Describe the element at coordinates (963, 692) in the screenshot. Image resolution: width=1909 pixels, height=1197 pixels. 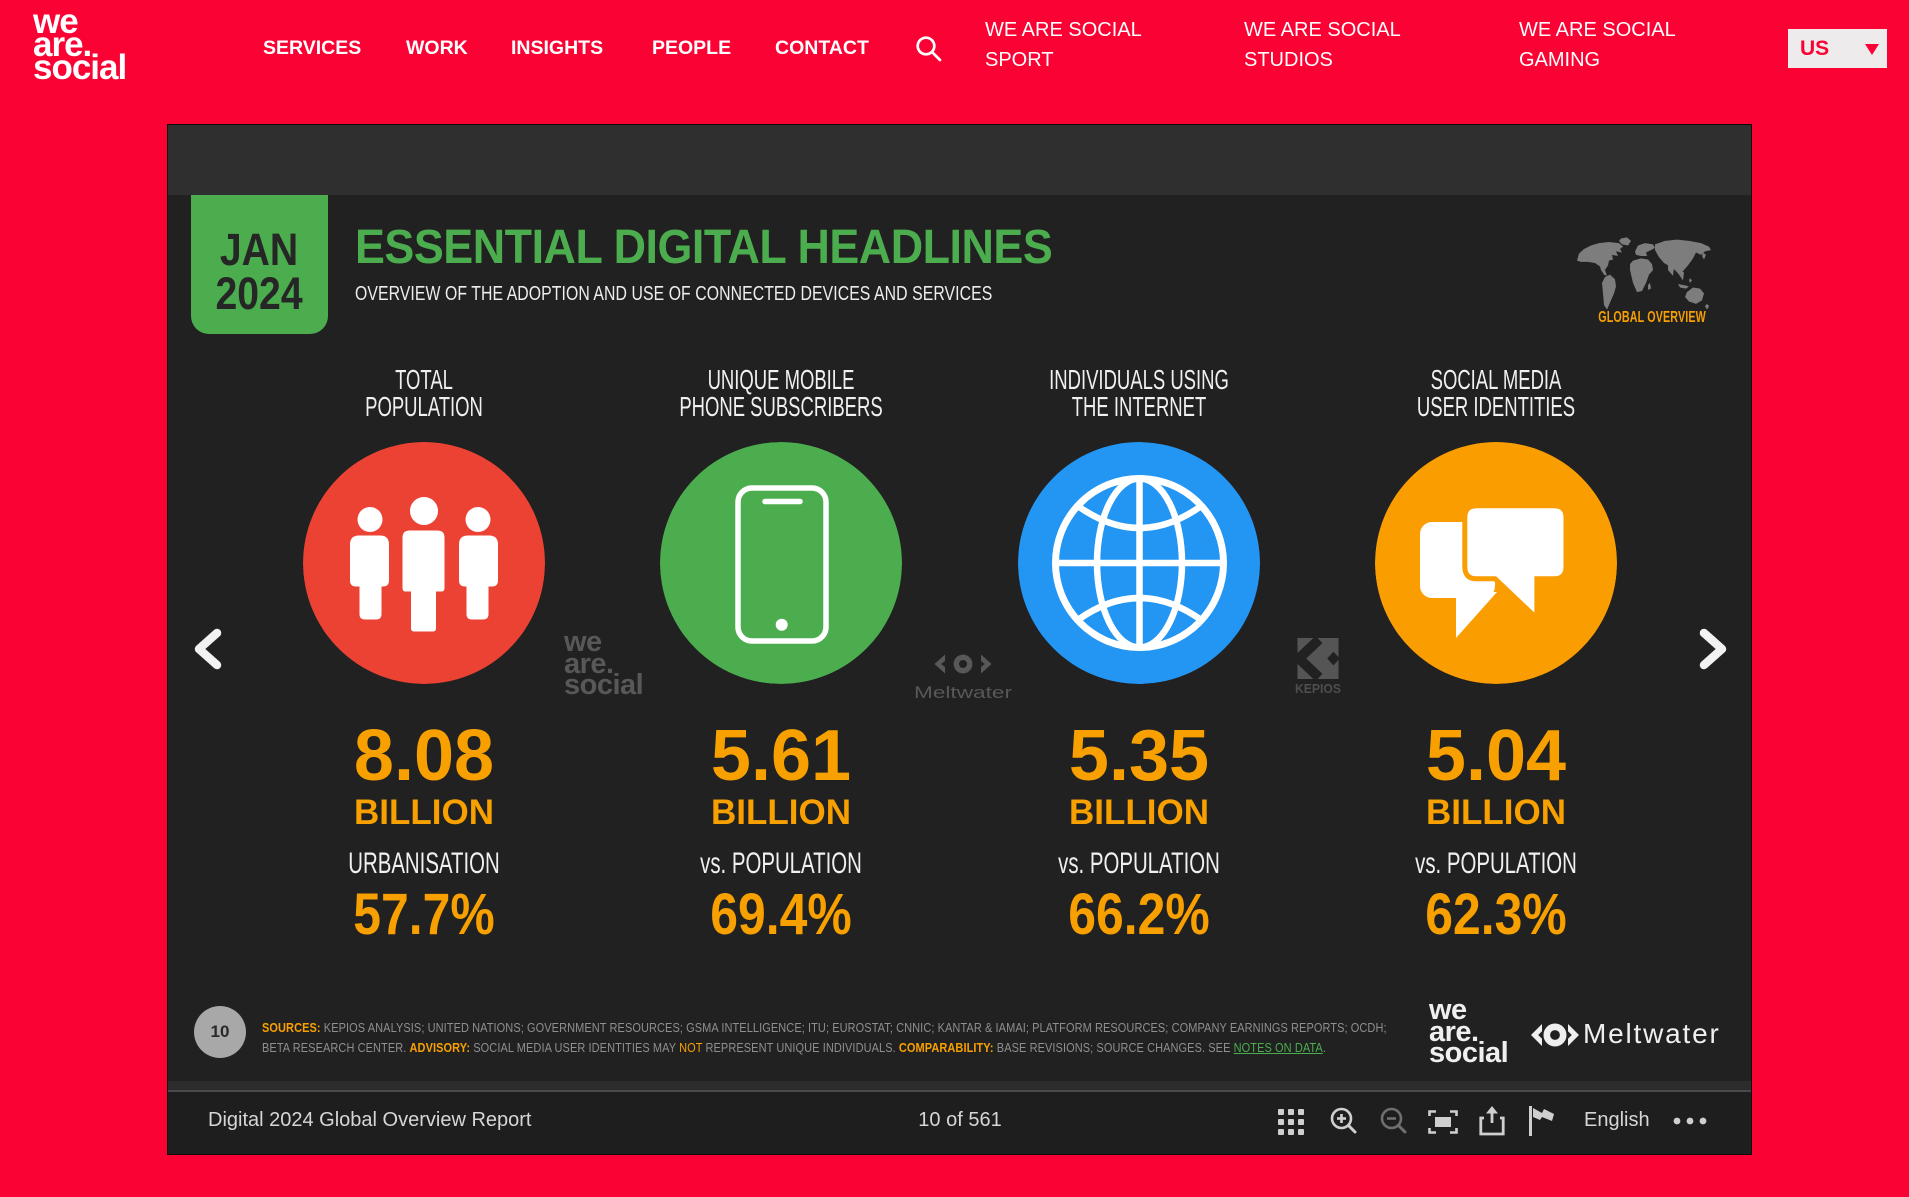
I see `svg-text: Meltwater` at that location.